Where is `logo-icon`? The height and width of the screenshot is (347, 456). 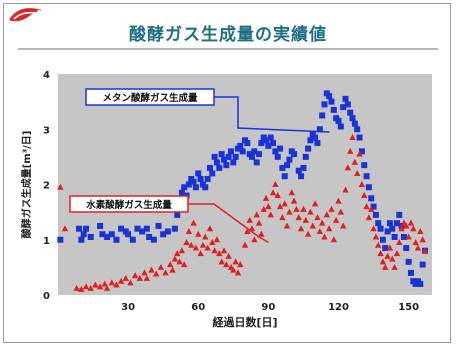 logo-icon is located at coordinates (25, 15).